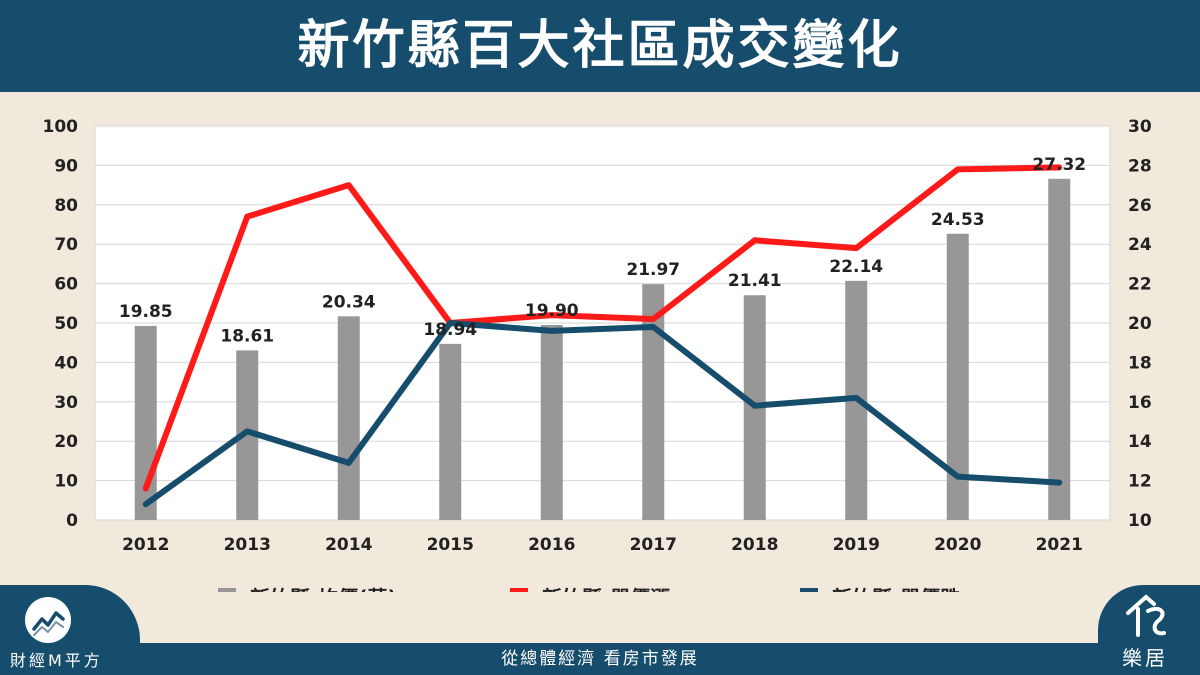  What do you see at coordinates (957, 545) in the screenshot?
I see `x-axis-tick-label: 2020` at bounding box center [957, 545].